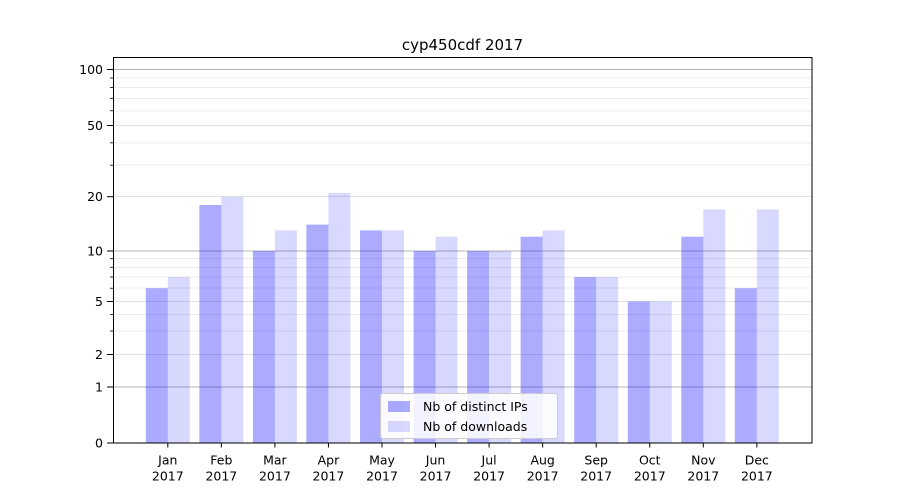  Describe the element at coordinates (99, 387) in the screenshot. I see `y-tick-label: 1` at that location.